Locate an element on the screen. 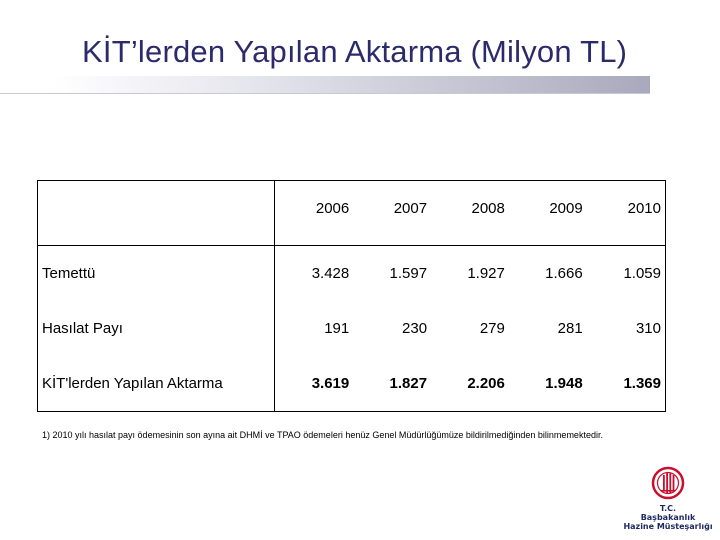  table-cell: 279 is located at coordinates (492, 328).